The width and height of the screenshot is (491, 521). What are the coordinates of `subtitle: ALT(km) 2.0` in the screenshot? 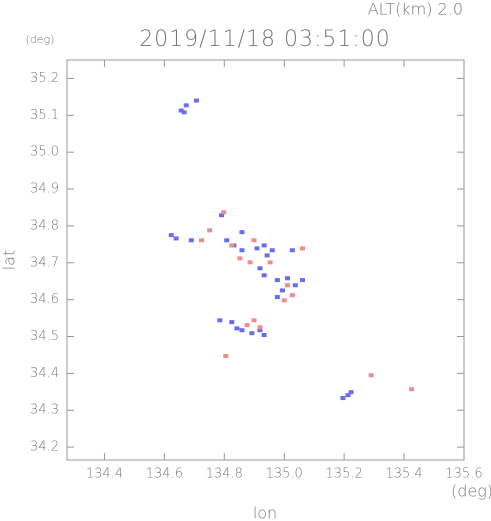 It's located at (415, 9).